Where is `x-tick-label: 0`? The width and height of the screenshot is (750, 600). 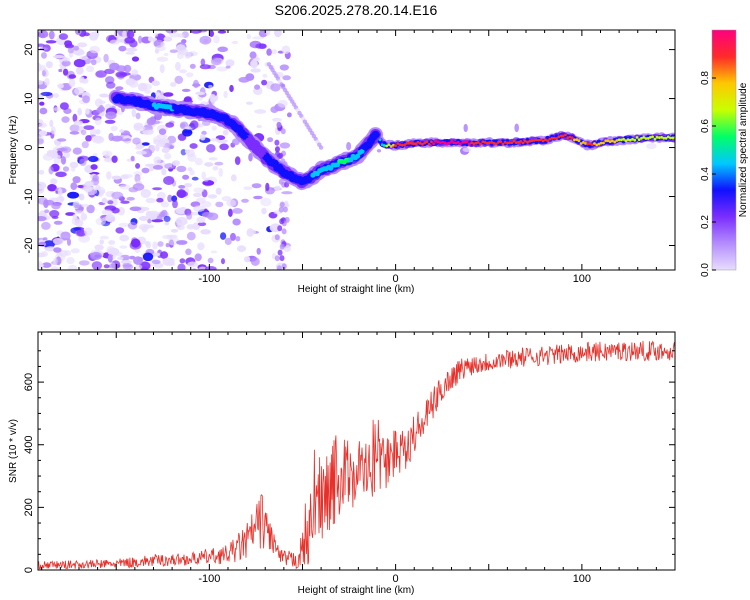 x-tick-label: 0 is located at coordinates (396, 279).